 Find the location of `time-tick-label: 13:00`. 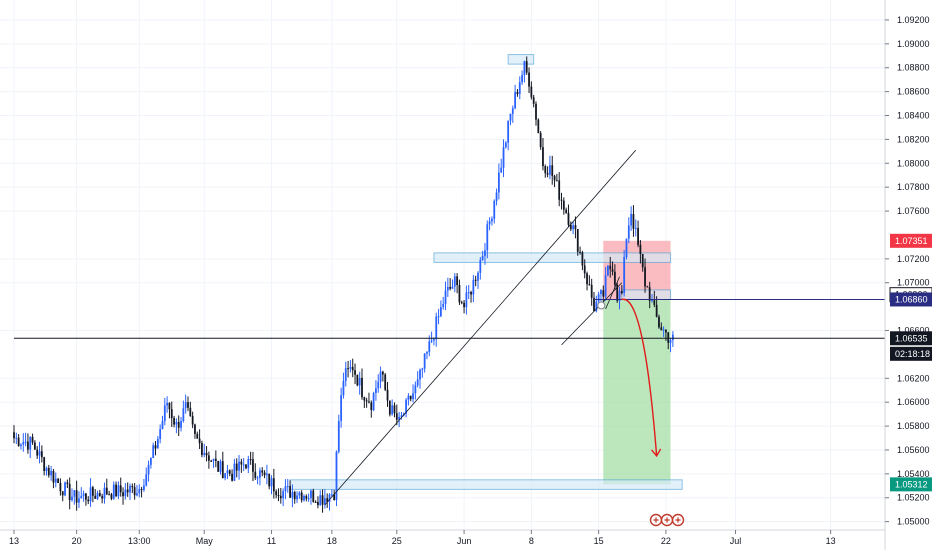

time-tick-label: 13:00 is located at coordinates (139, 541).